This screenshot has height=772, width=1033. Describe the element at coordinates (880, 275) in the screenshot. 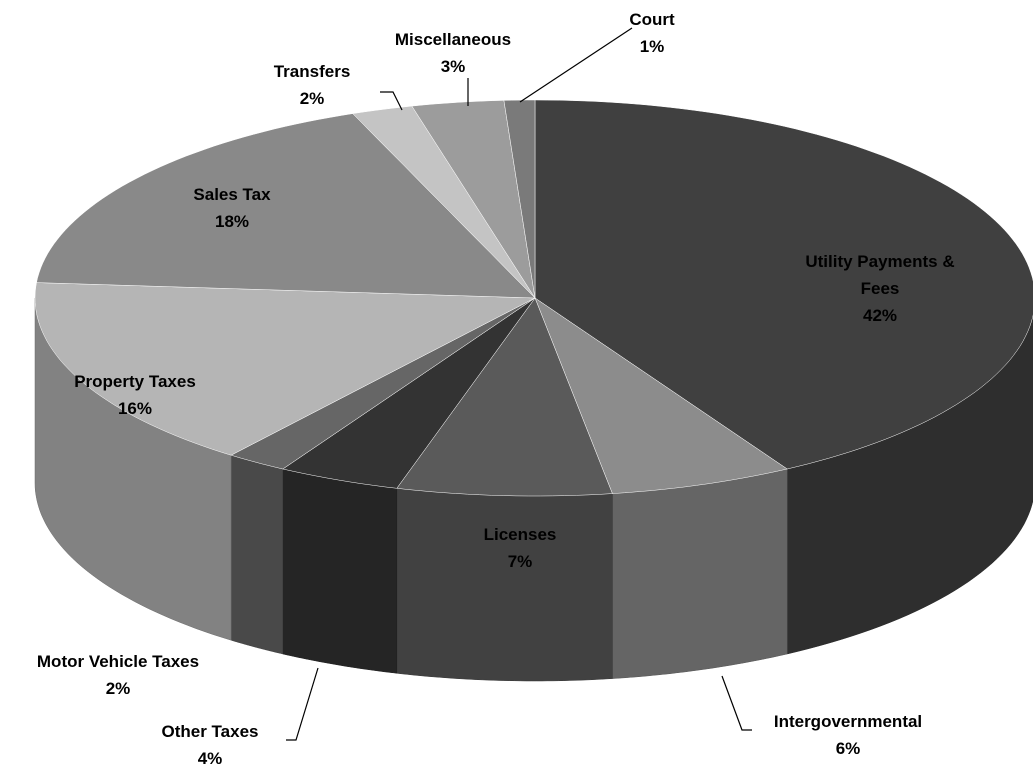

I see `category-label: Utility Payments & Fees` at that location.